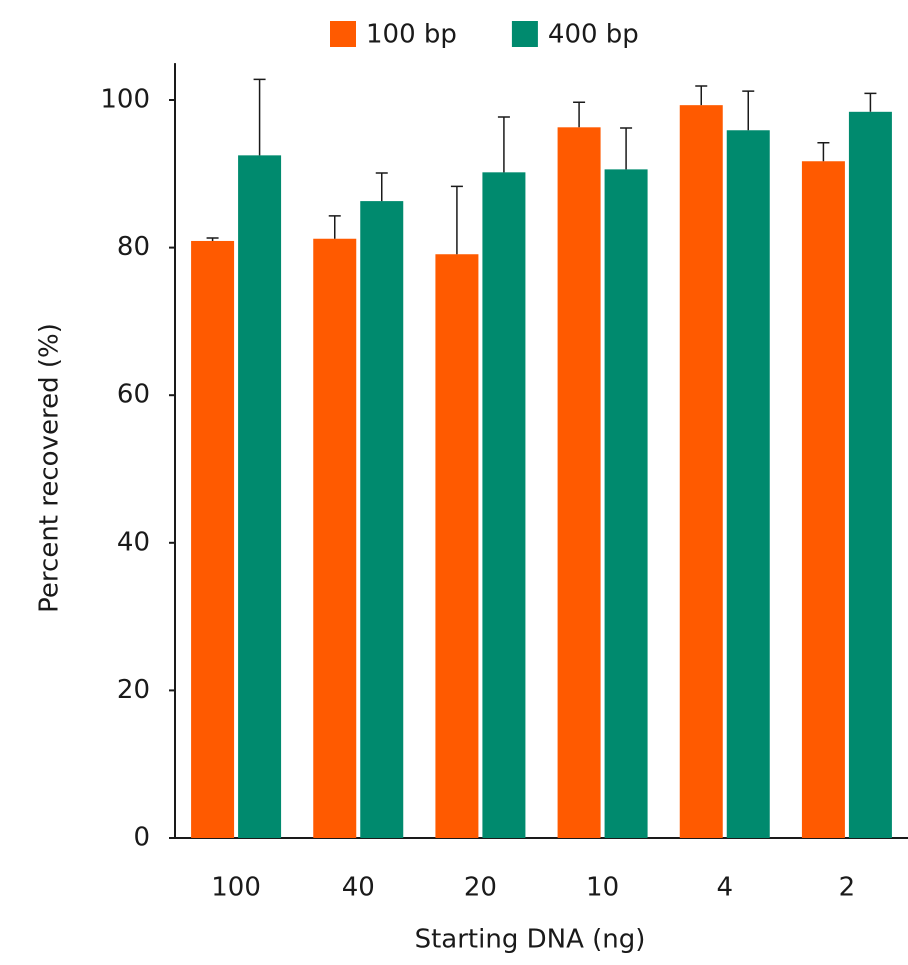  I want to click on y-tick-label: 0, so click(141, 838).